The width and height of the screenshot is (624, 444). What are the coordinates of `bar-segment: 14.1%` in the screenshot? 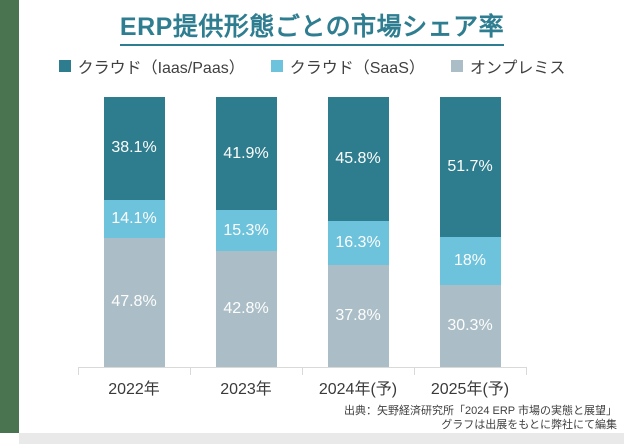 It's located at (134, 218).